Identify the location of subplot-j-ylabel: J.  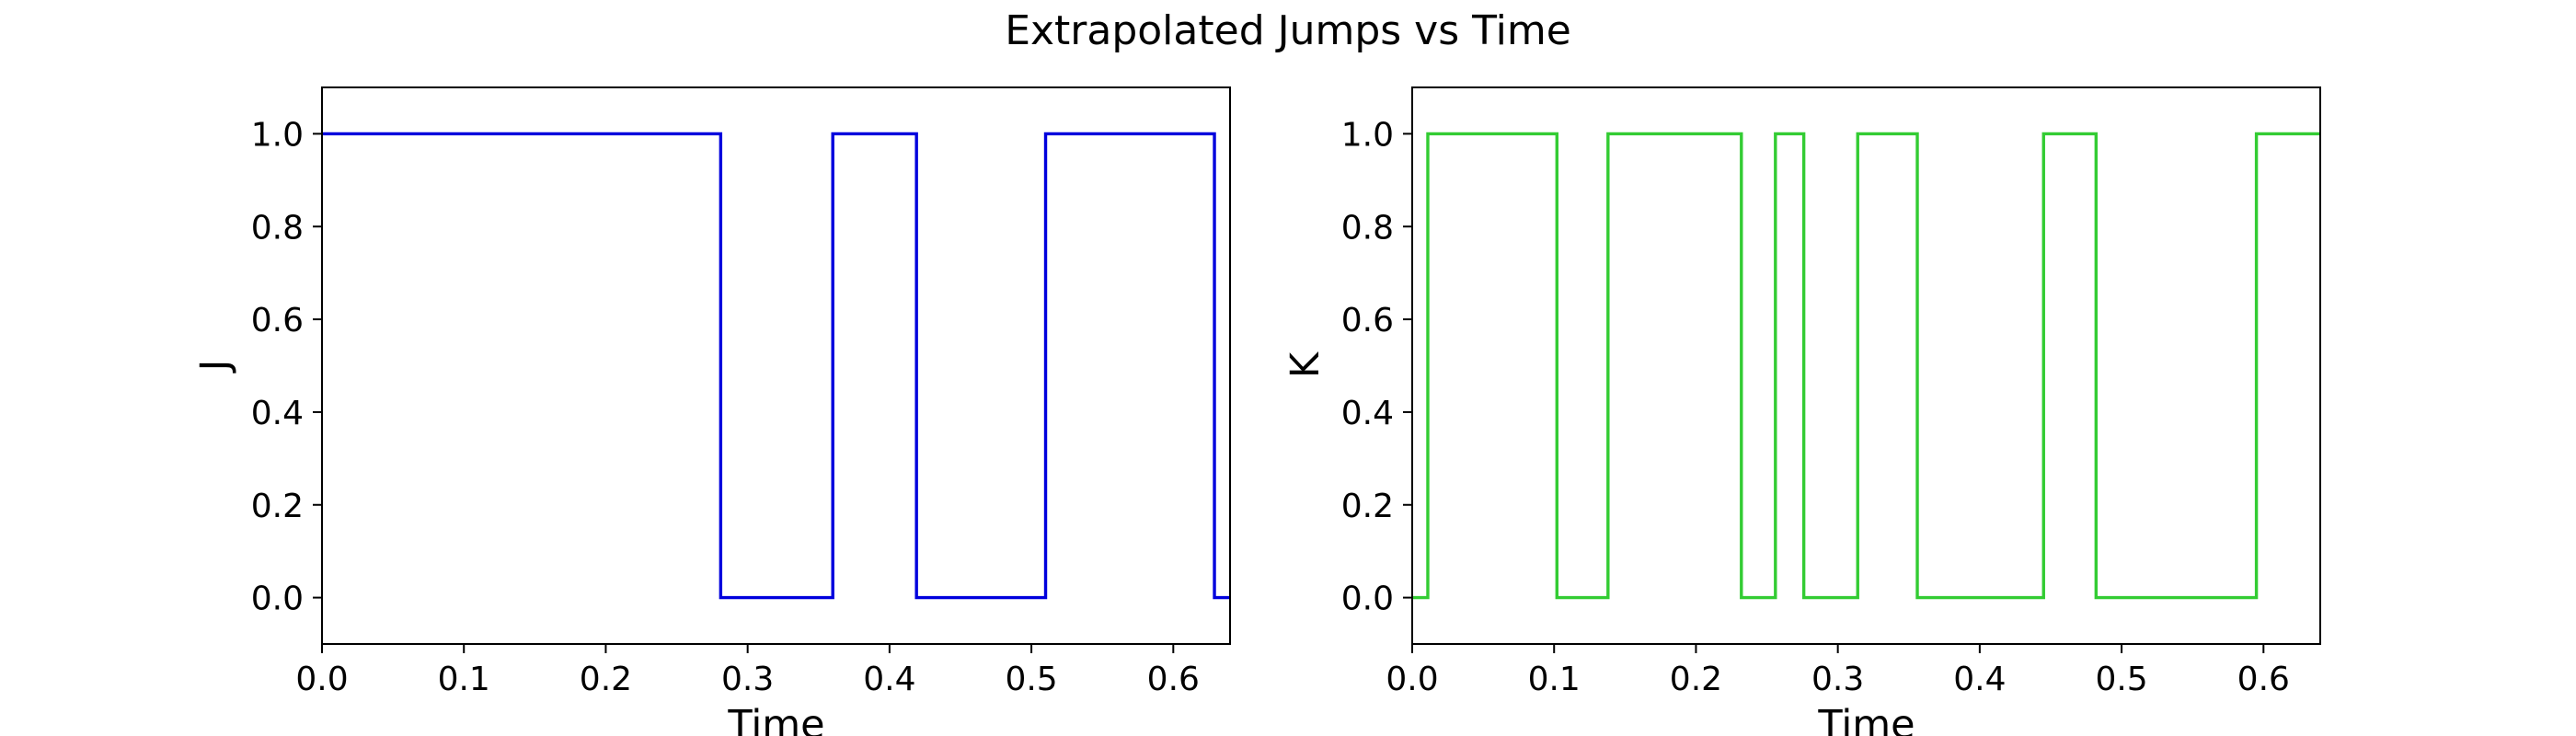
(215, 367).